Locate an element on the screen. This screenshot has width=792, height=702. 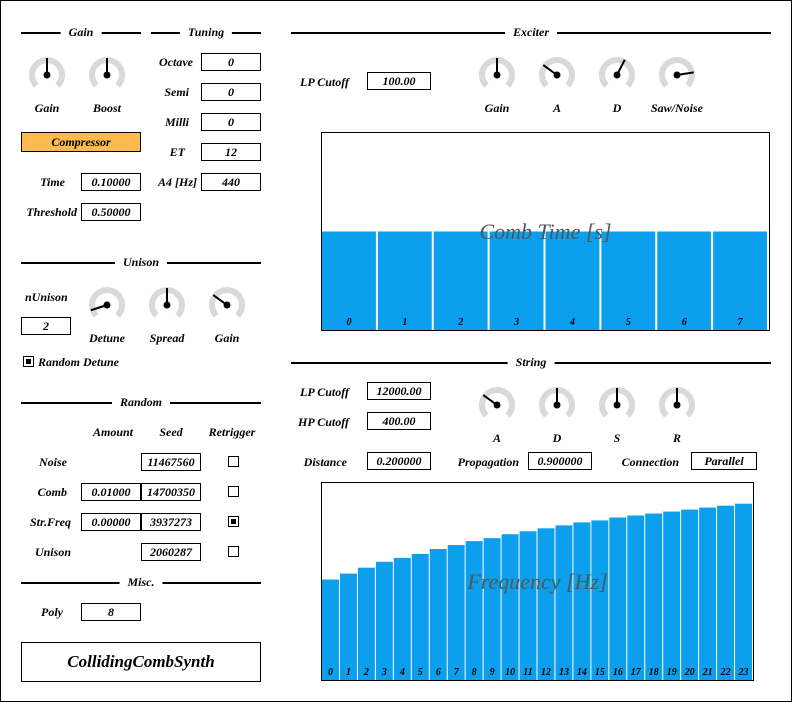
strfreq-amount-field: 0.00000 is located at coordinates (111, 522).